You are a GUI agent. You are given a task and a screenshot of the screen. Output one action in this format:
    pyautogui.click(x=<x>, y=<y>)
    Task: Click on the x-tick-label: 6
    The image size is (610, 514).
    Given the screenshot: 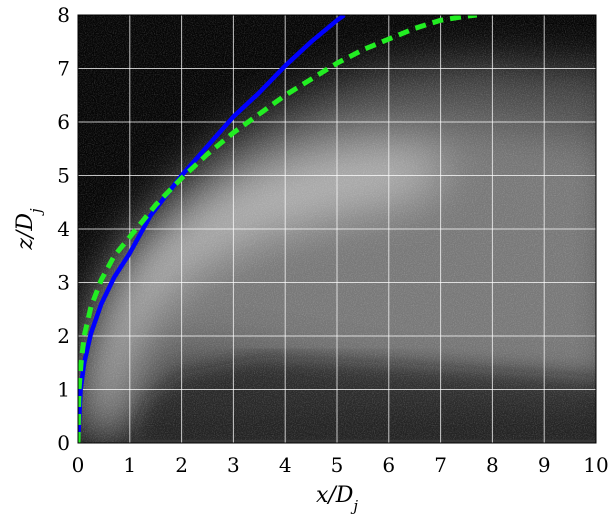 What is the action you would take?
    pyautogui.click(x=388, y=465)
    